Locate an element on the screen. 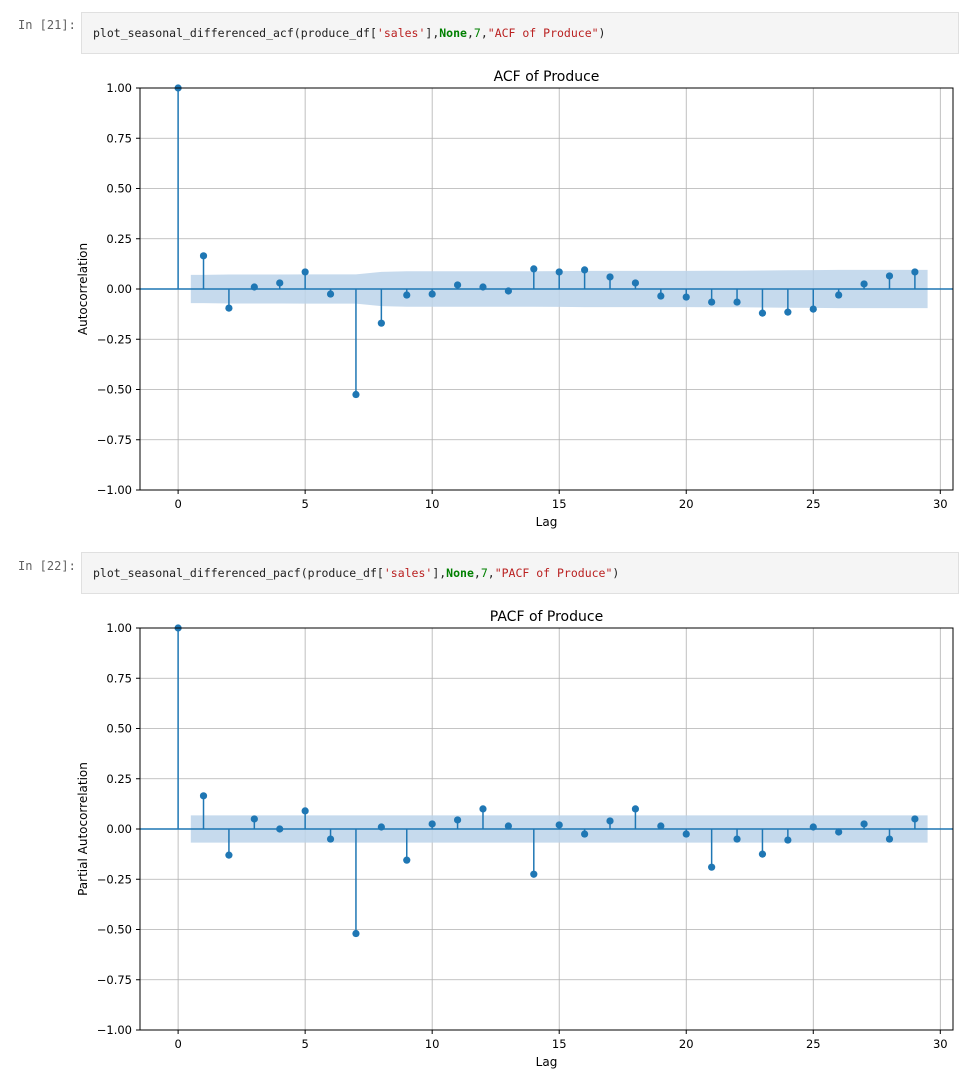 The image size is (970, 1079). code-string-title: "PACF of Produce" is located at coordinates (553, 573).